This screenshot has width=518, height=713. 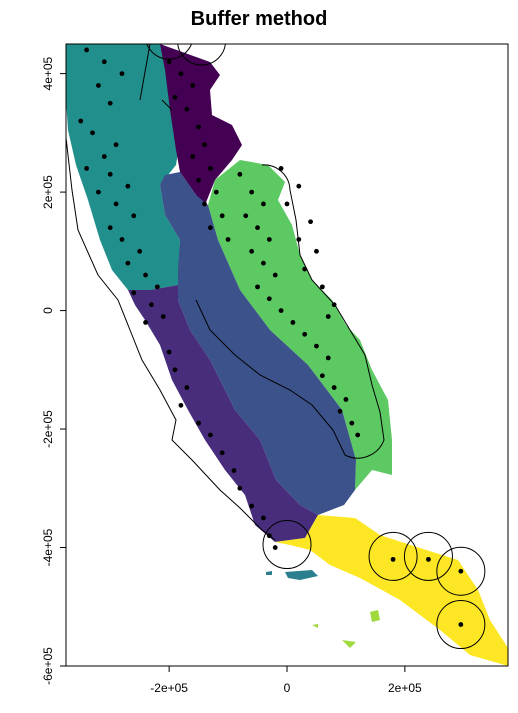 I want to click on x-tick-label: 2e+05, so click(x=405, y=688).